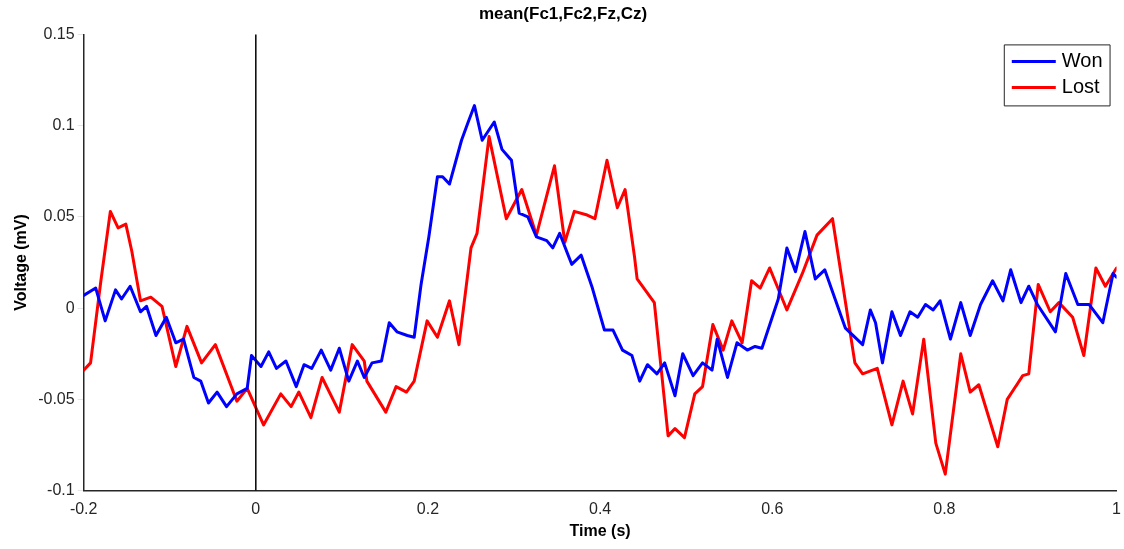  Describe the element at coordinates (63, 125) in the screenshot. I see `y-tick-label: 0.1` at that location.